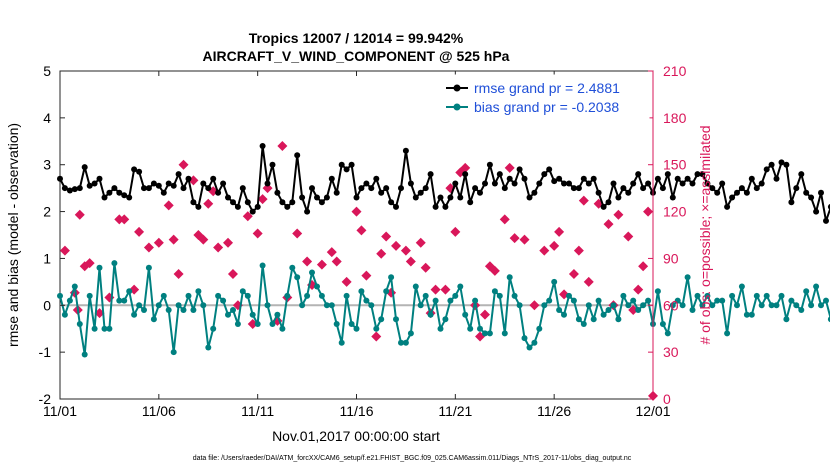 This screenshot has width=830, height=475. What do you see at coordinates (47, 71) in the screenshot?
I see `y-left-tick-label: 5` at bounding box center [47, 71].